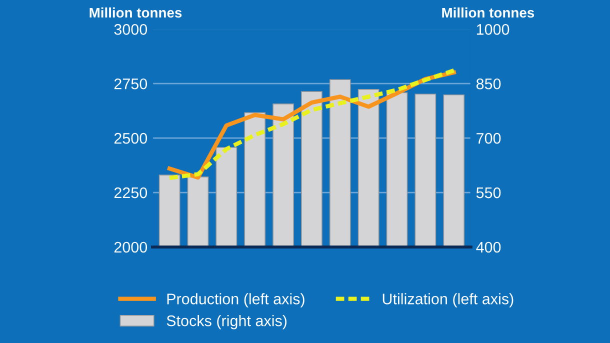 This screenshot has height=343, width=610. I want to click on y2-tick-label: 550, so click(488, 192).